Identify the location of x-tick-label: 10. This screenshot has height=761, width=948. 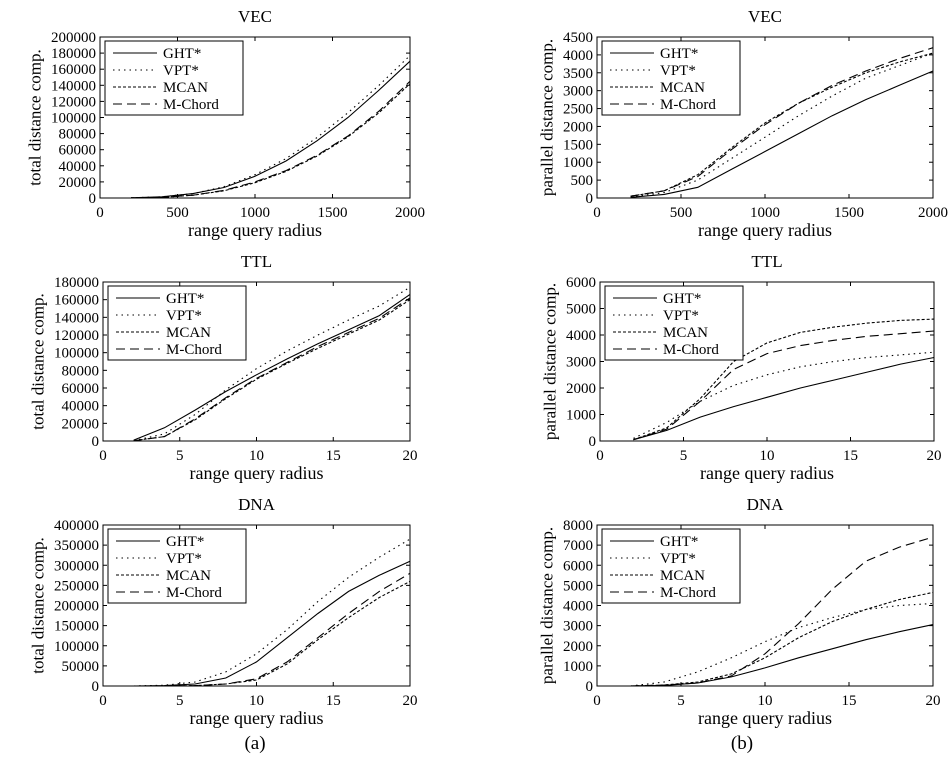
(767, 456).